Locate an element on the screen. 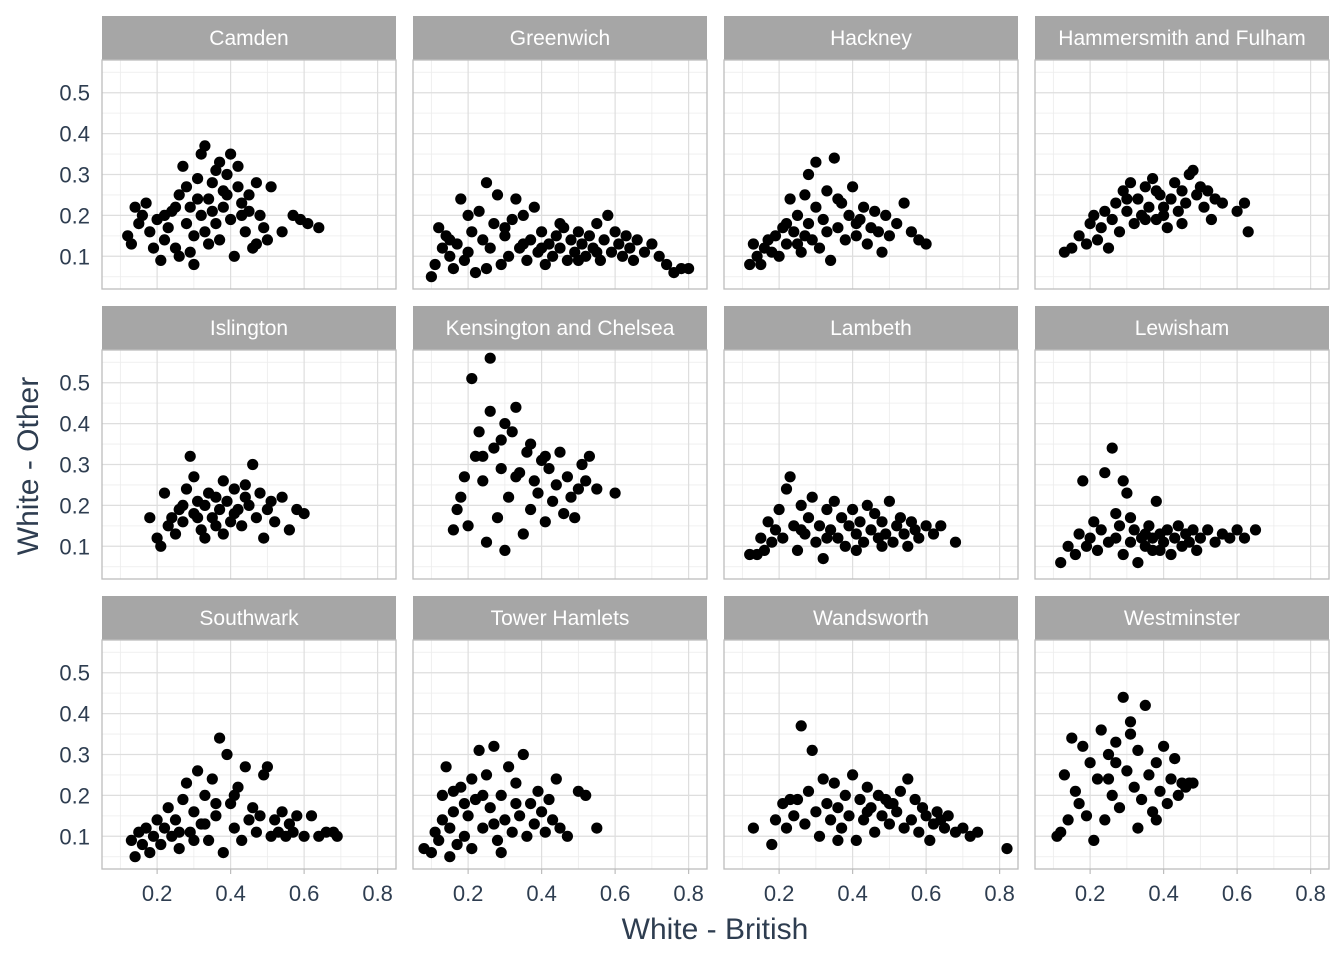  facet-strip-label: Hammersmith and Fulham is located at coordinates (1181, 38).